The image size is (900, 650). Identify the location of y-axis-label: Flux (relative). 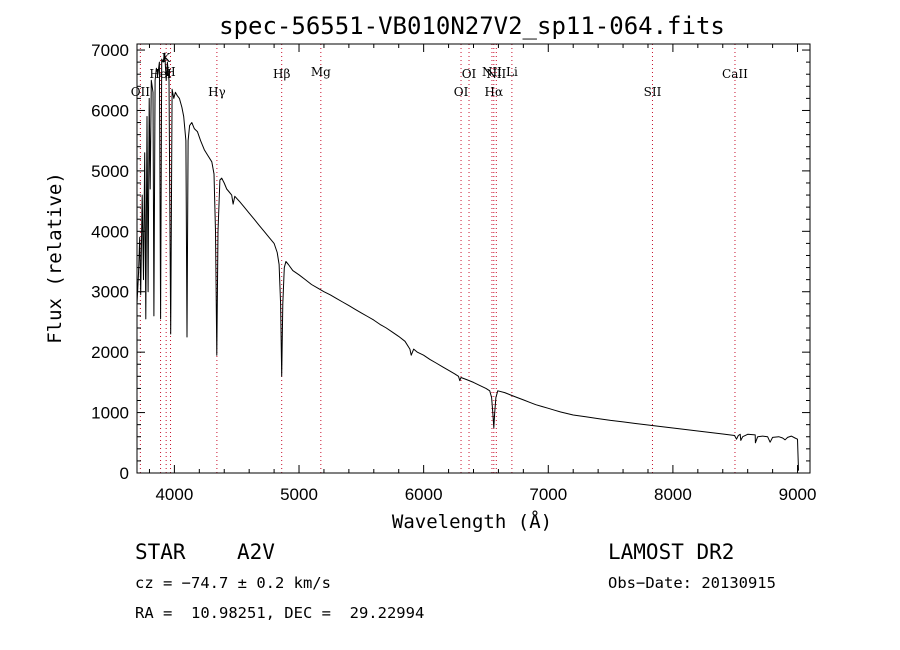
(55, 258).